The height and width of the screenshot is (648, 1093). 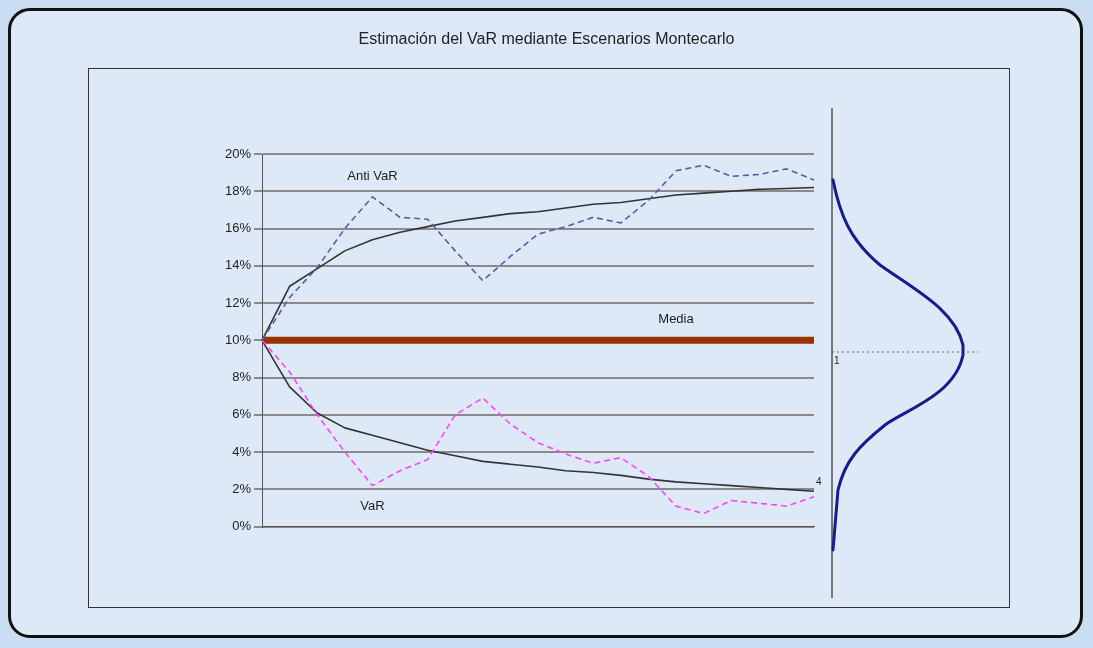 What do you see at coordinates (238, 265) in the screenshot?
I see `y-tick-label: 14%` at bounding box center [238, 265].